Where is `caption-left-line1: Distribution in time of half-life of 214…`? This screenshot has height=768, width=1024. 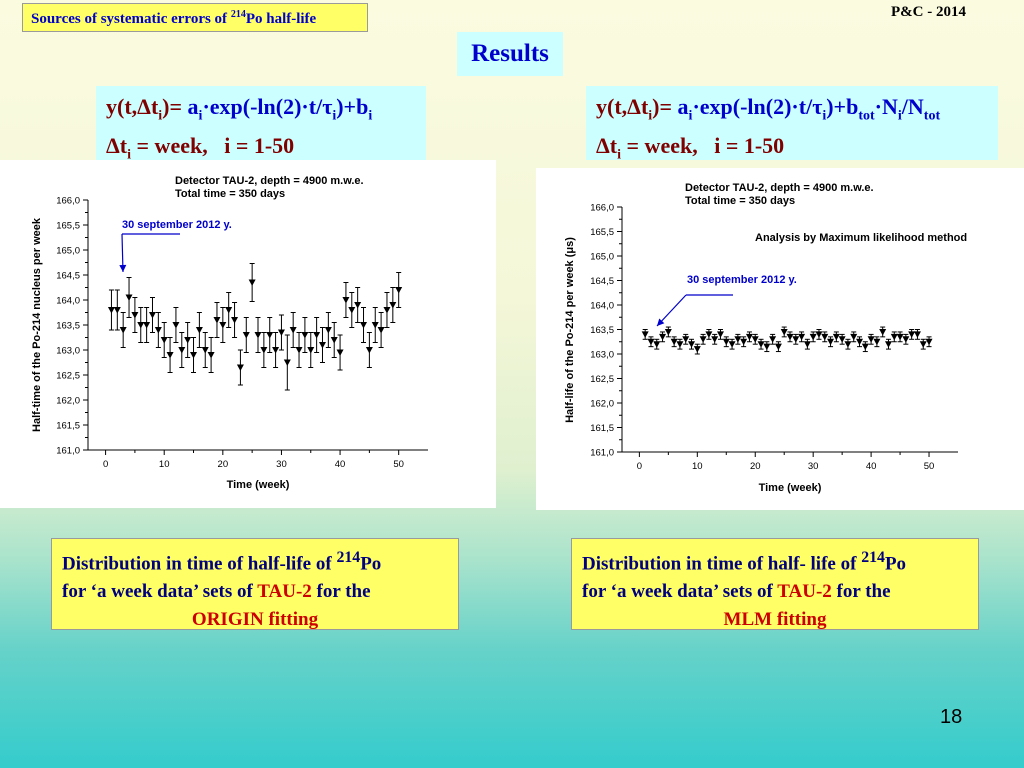 caption-left-line1: Distribution in time of half-life of 214… is located at coordinates (222, 562).